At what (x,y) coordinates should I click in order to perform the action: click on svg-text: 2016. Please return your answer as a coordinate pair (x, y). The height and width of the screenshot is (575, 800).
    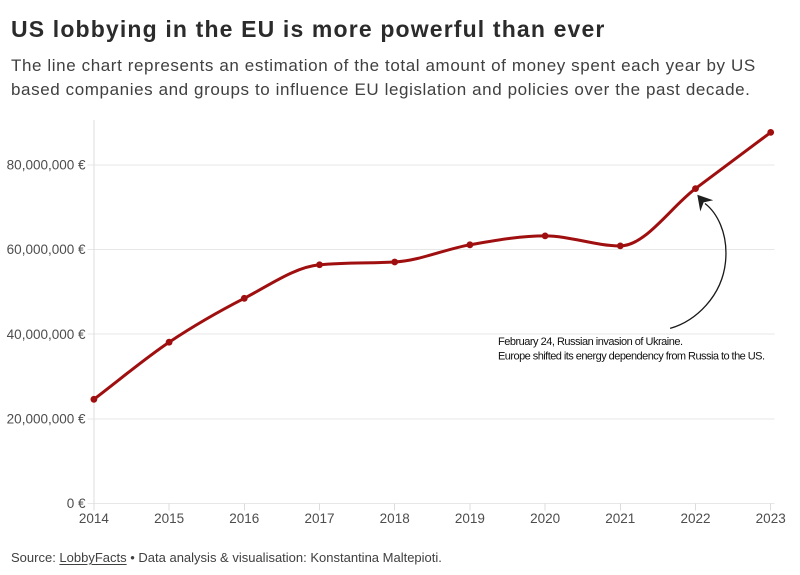
    Looking at the image, I should click on (244, 518).